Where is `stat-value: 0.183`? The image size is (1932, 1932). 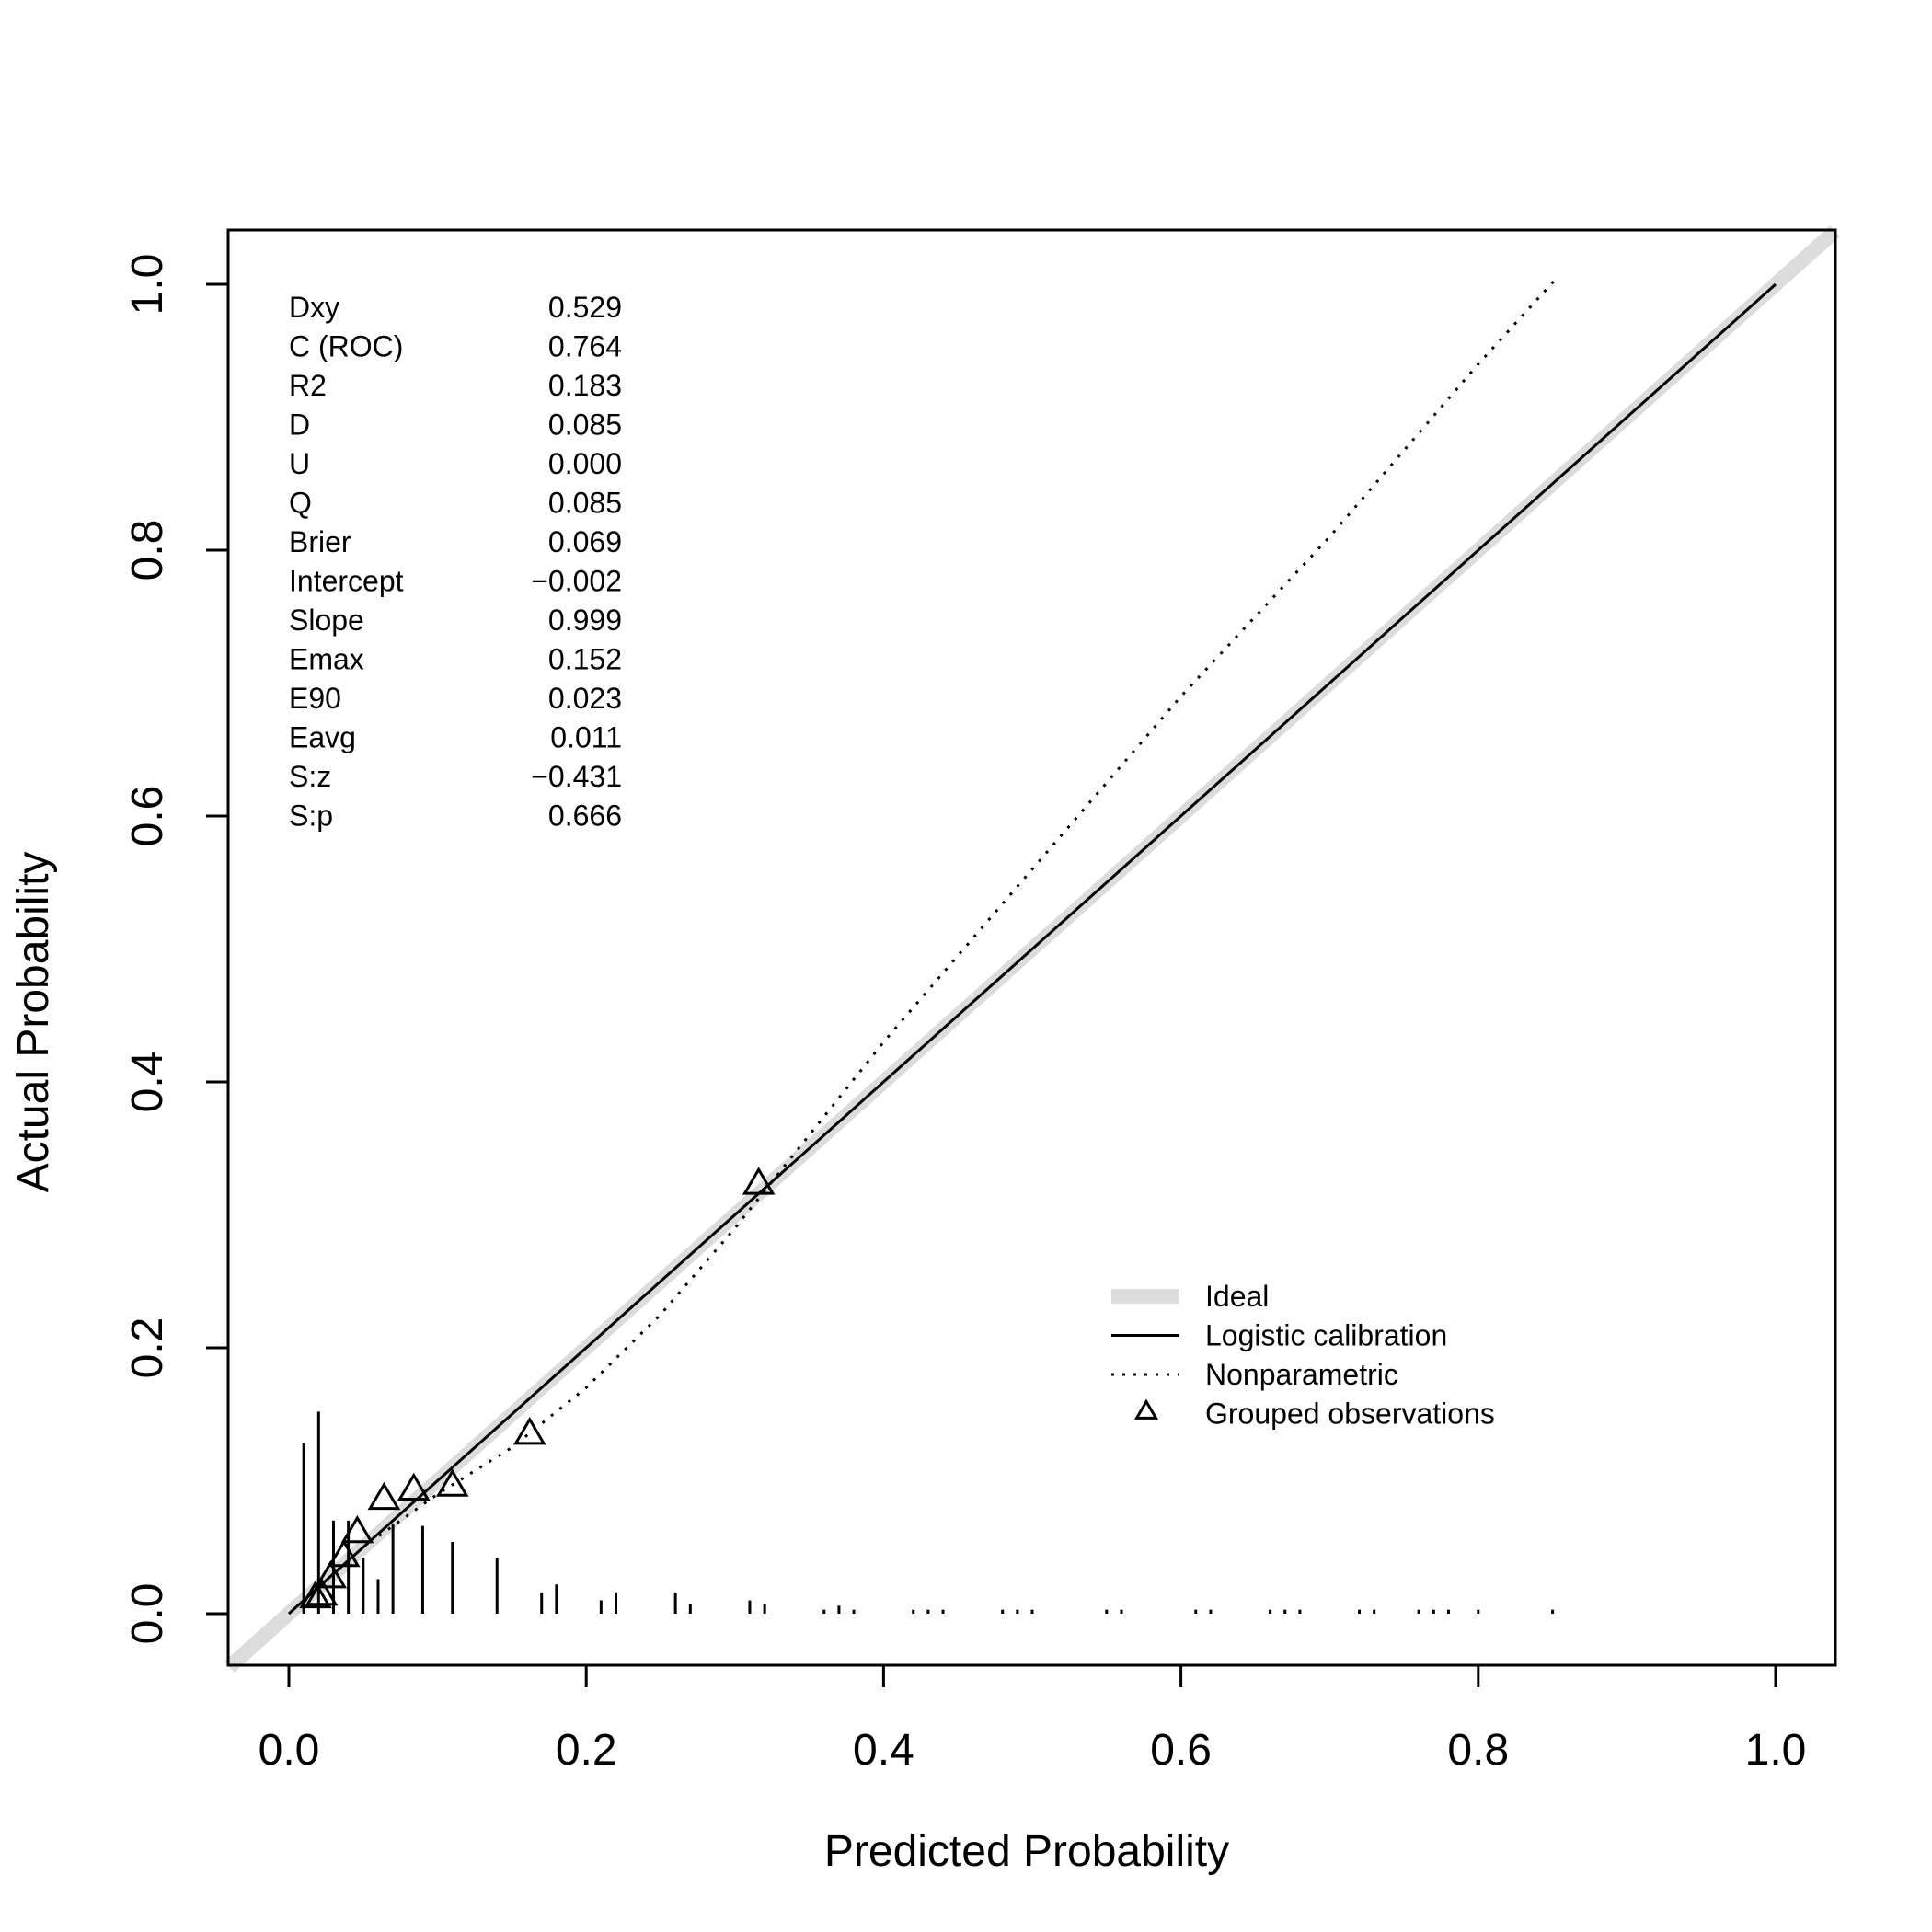
stat-value: 0.183 is located at coordinates (585, 385).